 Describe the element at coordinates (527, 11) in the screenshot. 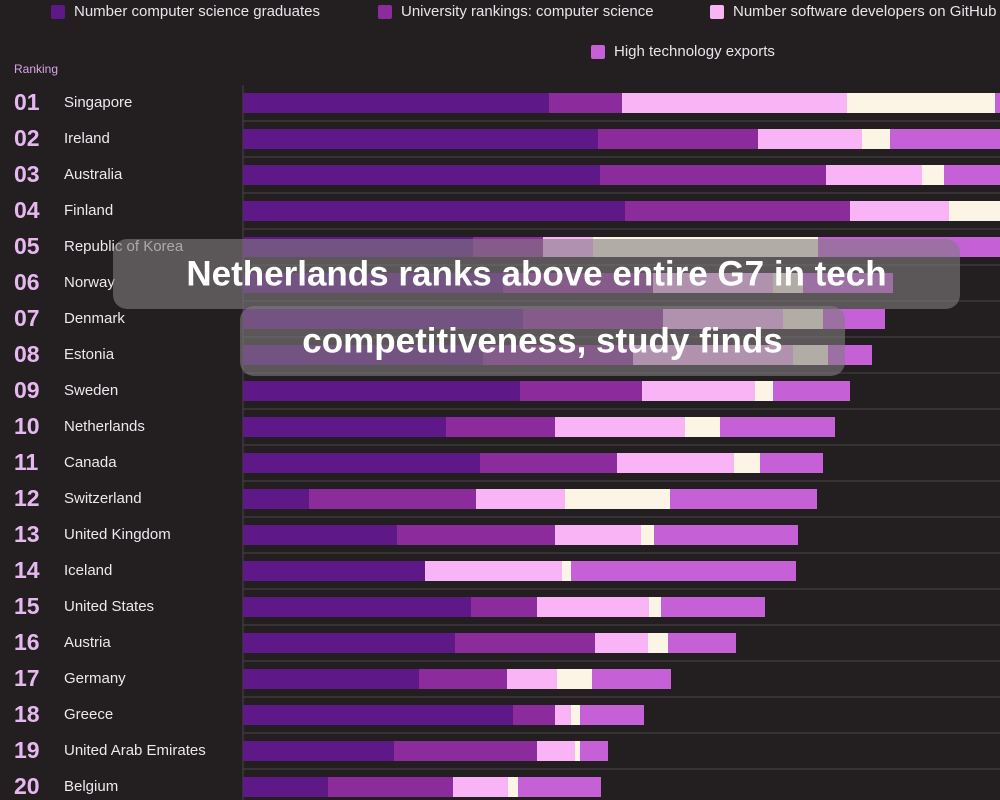

I see `legend-label: University rankings: computer science` at that location.